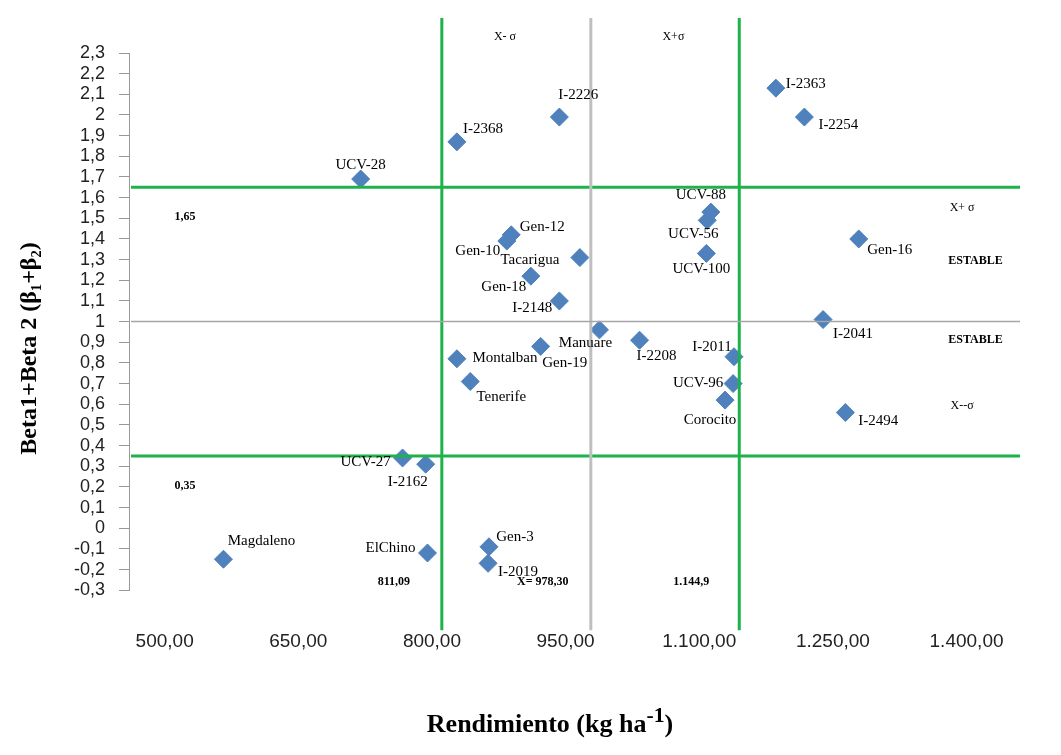 This screenshot has width=1061, height=755. Describe the element at coordinates (92, 134) in the screenshot. I see `y-tick-label: 1,9` at that location.